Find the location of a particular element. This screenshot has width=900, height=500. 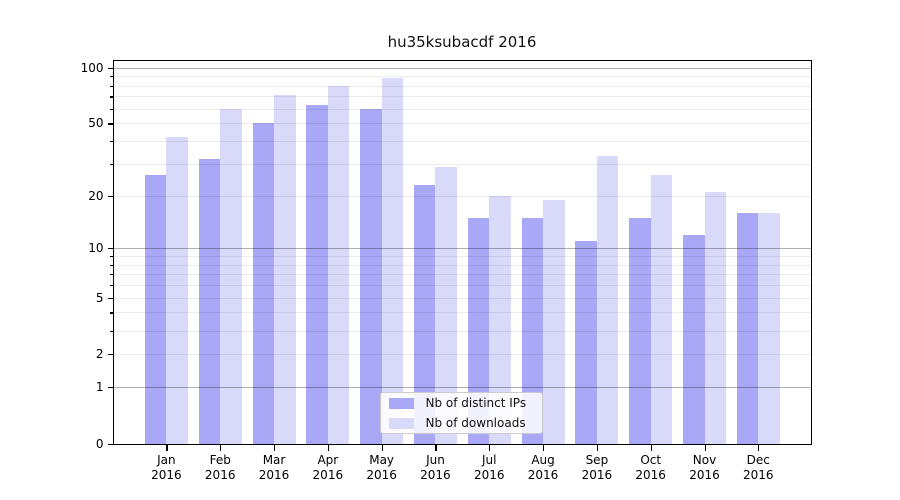

legend-label: Nb of downloads is located at coordinates (475, 423).